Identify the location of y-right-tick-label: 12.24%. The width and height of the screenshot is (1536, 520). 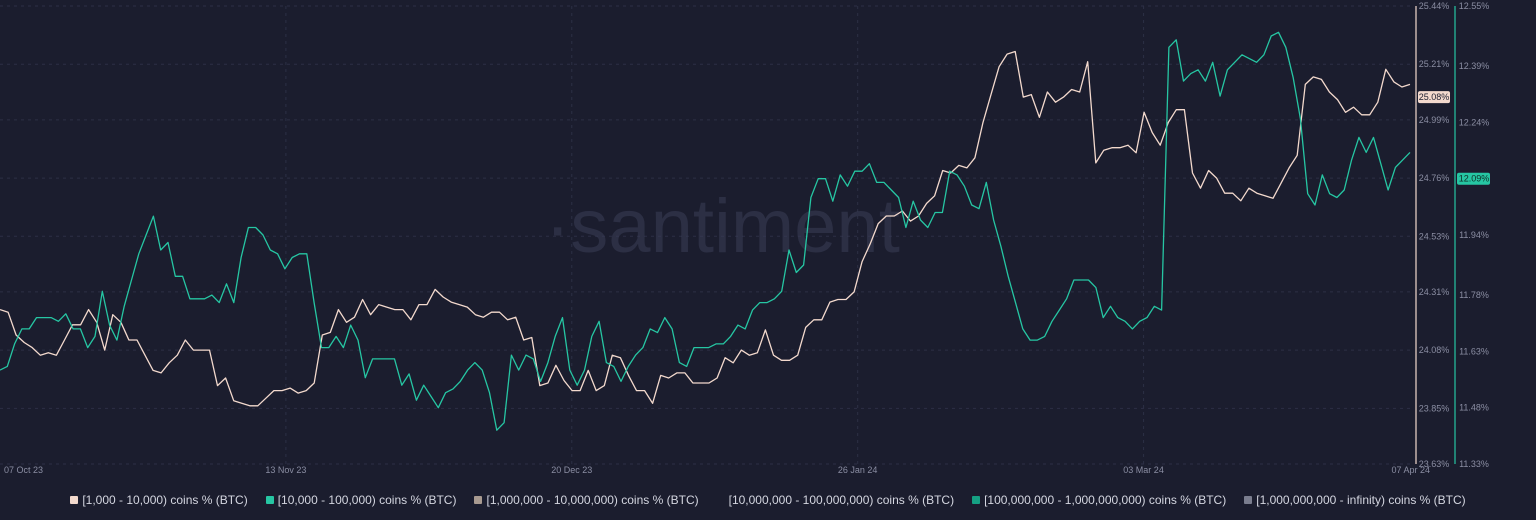
(1474, 122).